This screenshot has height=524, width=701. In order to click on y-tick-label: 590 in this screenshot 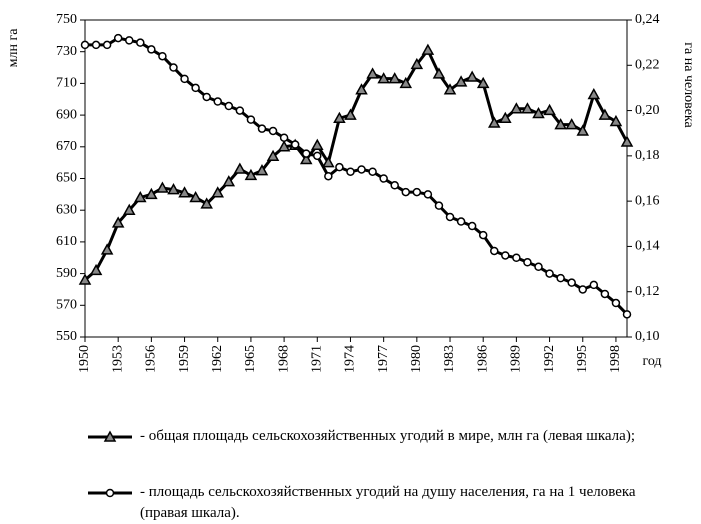, I will do `click(66, 273)`.